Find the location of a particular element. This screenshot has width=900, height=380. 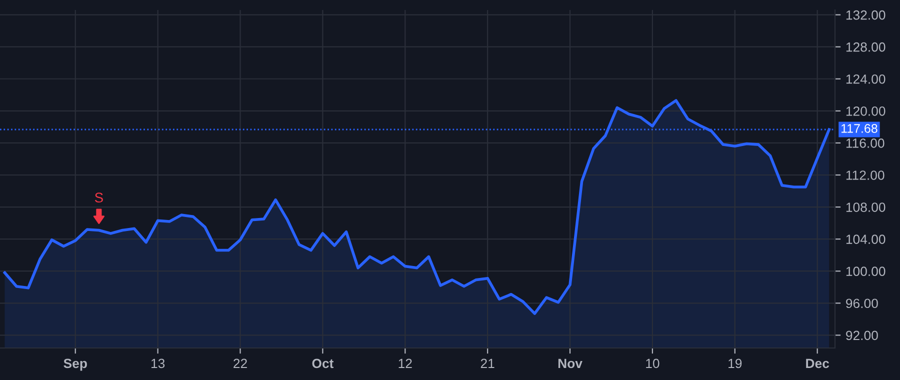

y-tick-label: 92.00 is located at coordinates (862, 335).